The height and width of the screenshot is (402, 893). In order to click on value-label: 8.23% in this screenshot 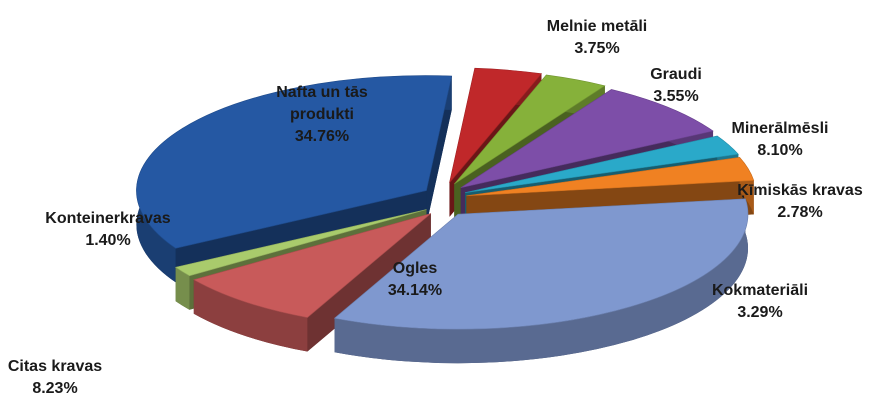, I will do `click(55, 388)`.